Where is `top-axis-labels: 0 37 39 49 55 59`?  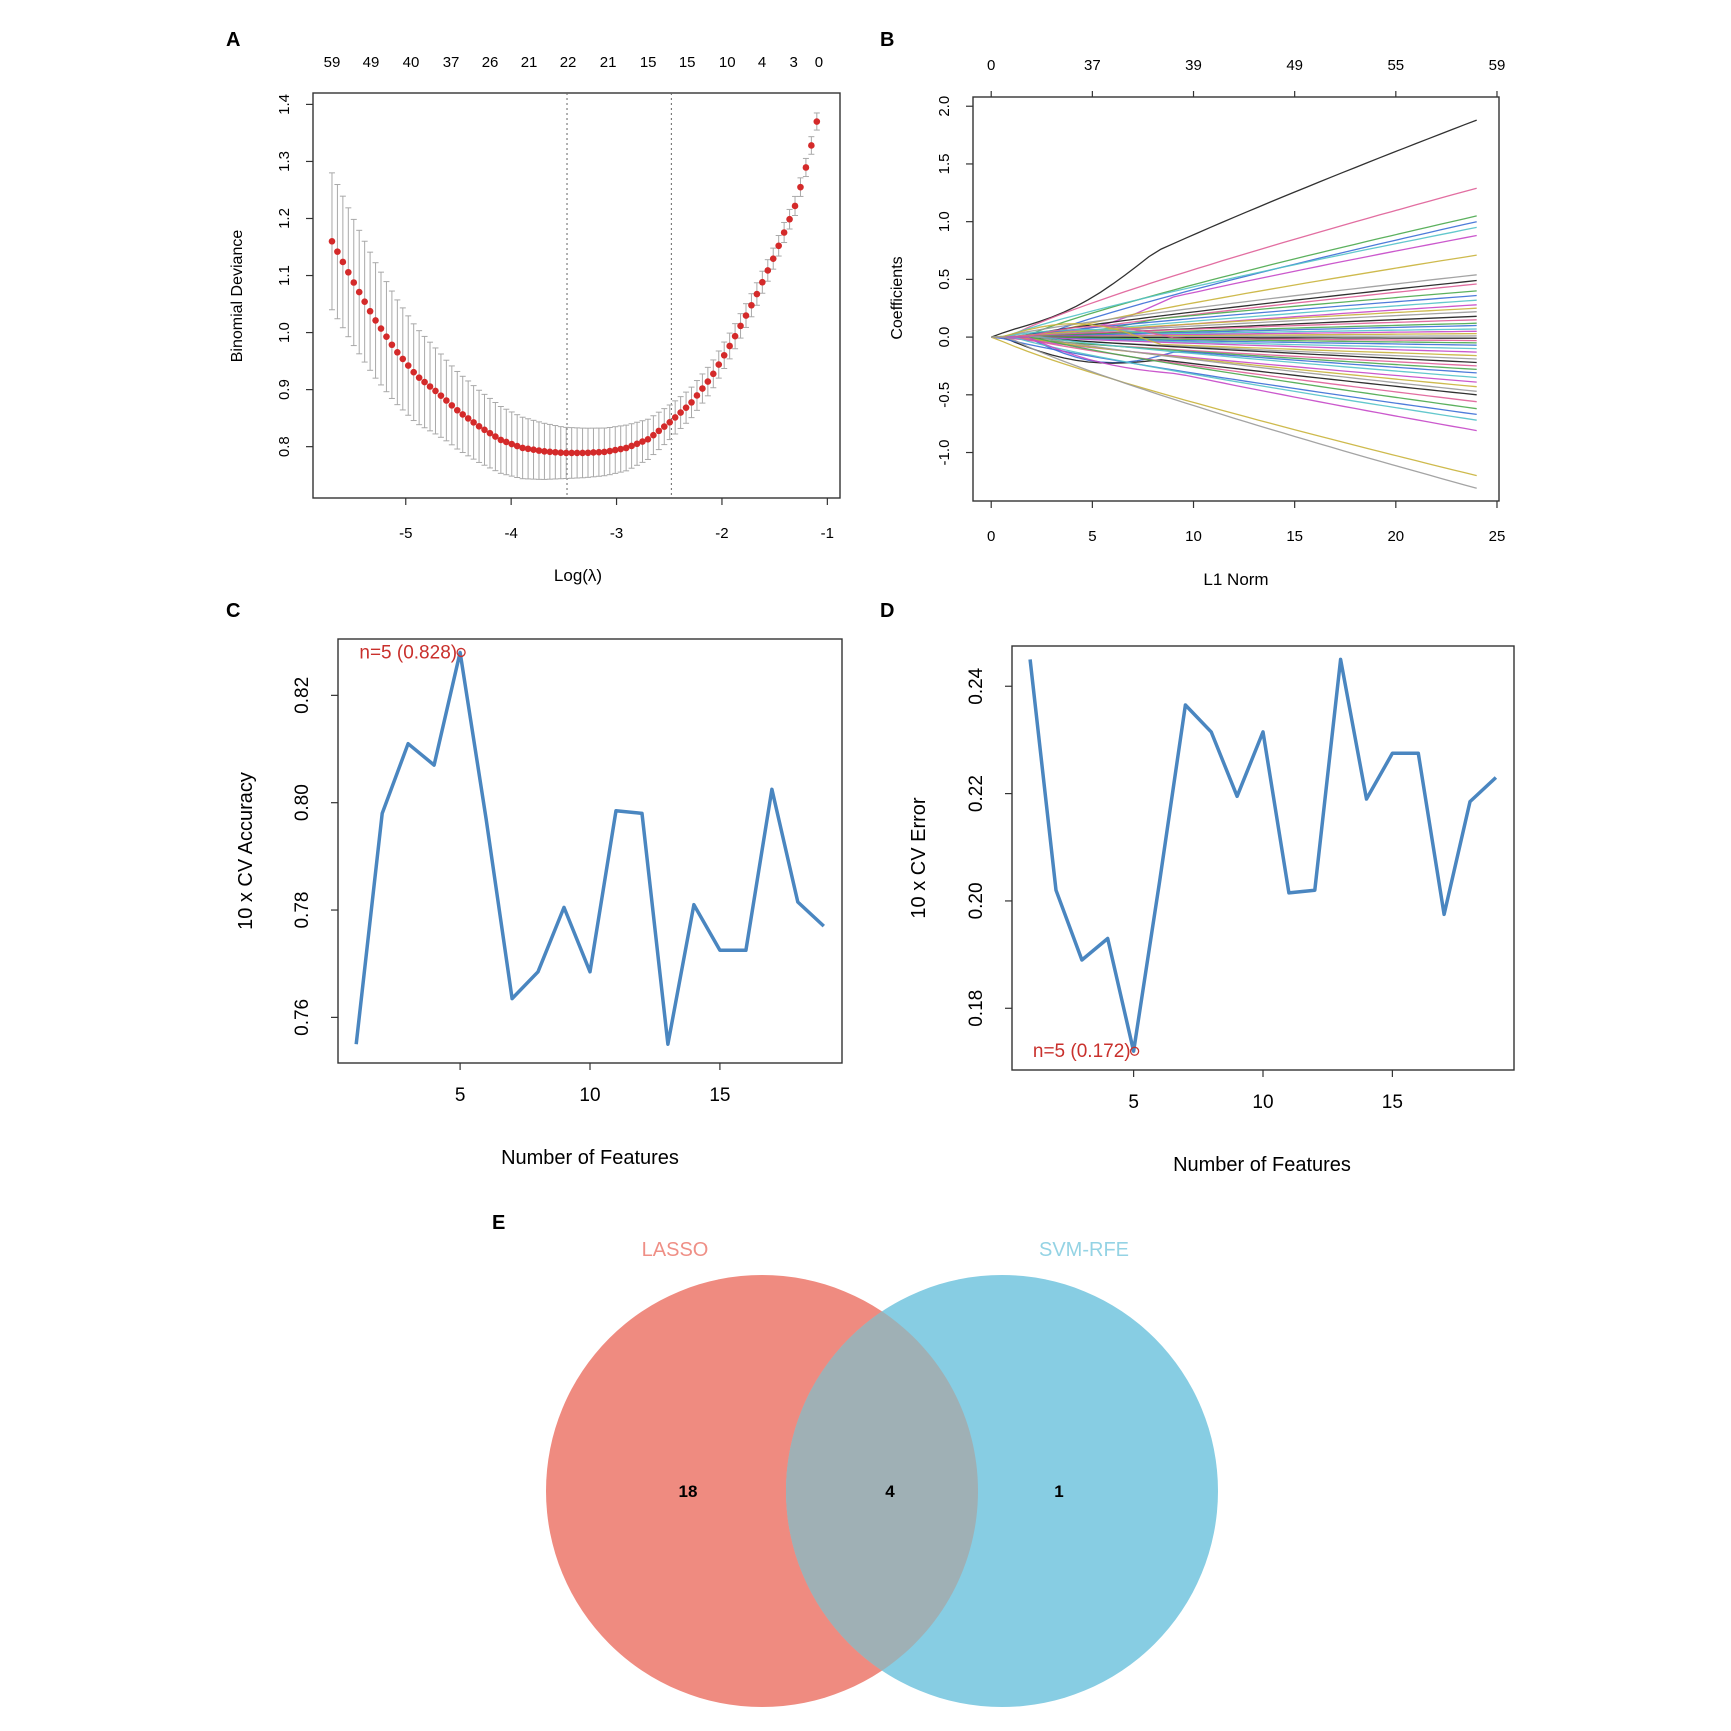
top-axis-labels: 0 37 39 49 55 59 is located at coordinates (1246, 77).